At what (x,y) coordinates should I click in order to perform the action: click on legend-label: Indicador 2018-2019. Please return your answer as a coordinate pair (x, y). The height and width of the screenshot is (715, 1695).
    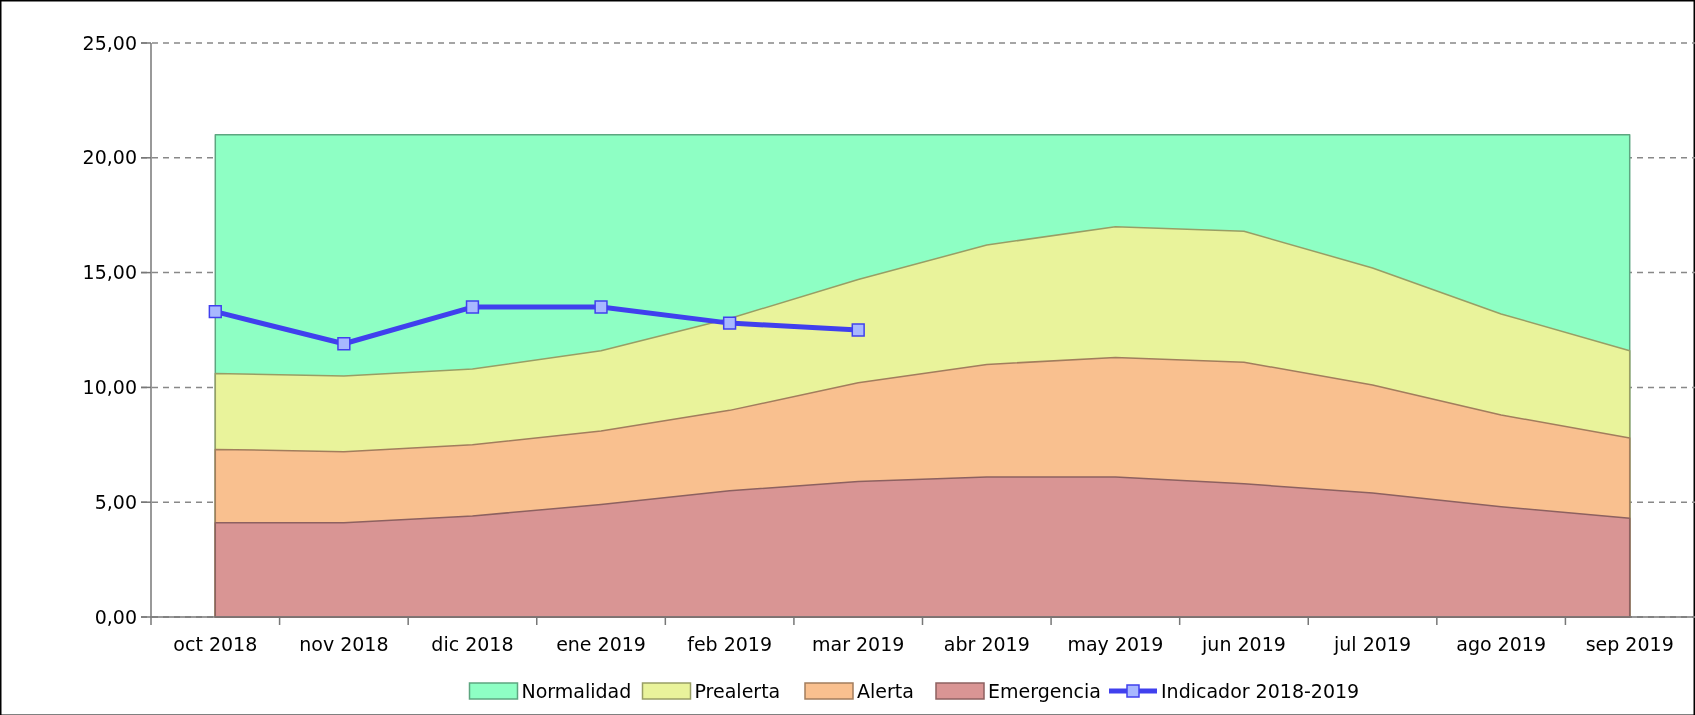
    Looking at the image, I should click on (1260, 690).